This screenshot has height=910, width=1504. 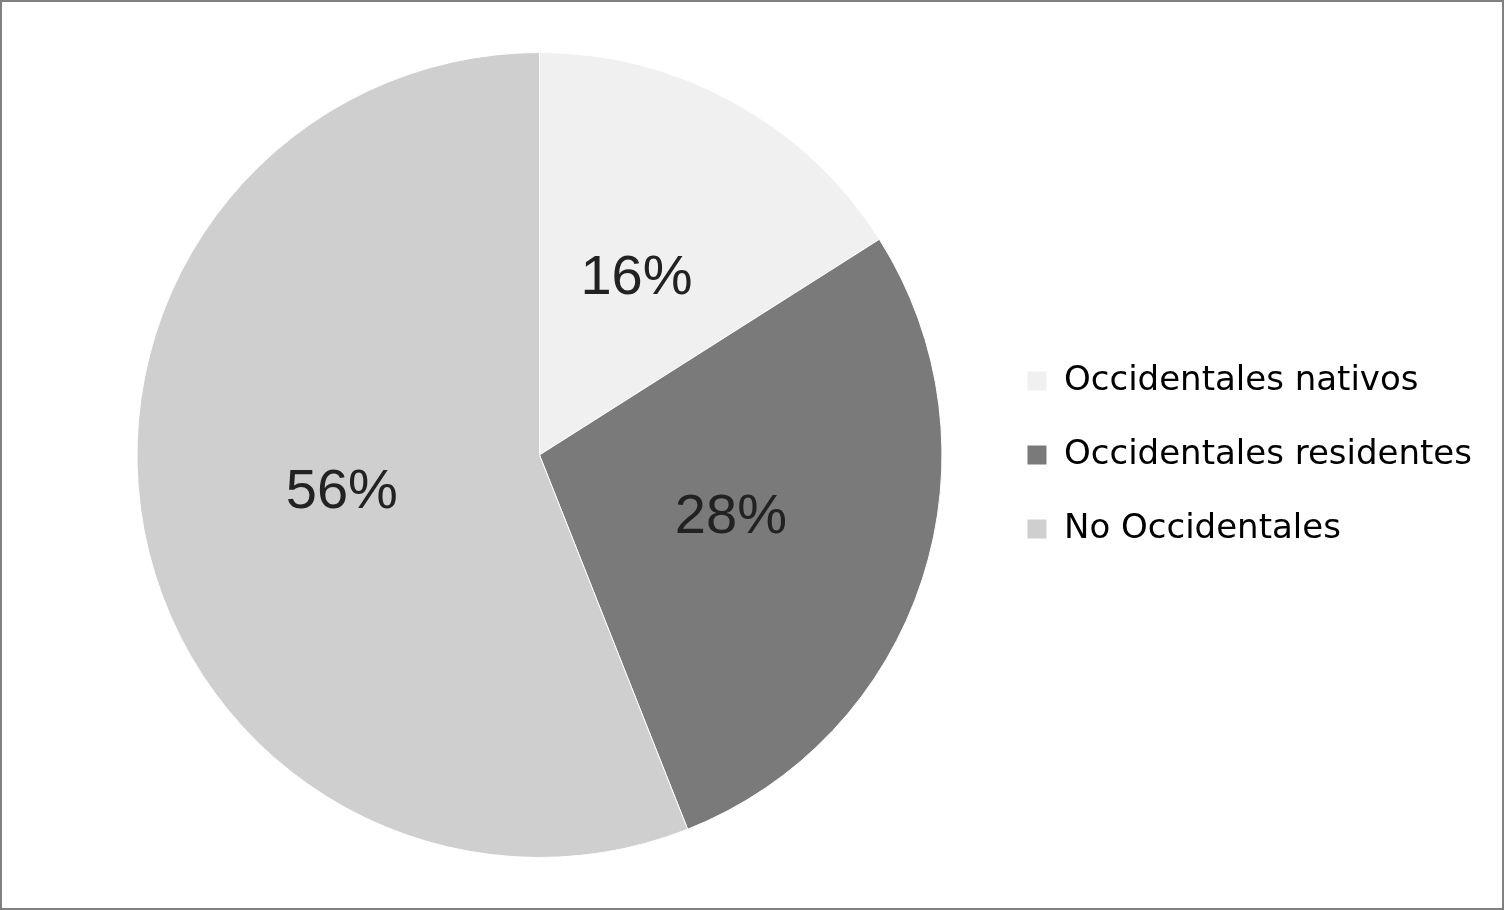 What do you see at coordinates (636, 275) in the screenshot?
I see `data-label: 16%` at bounding box center [636, 275].